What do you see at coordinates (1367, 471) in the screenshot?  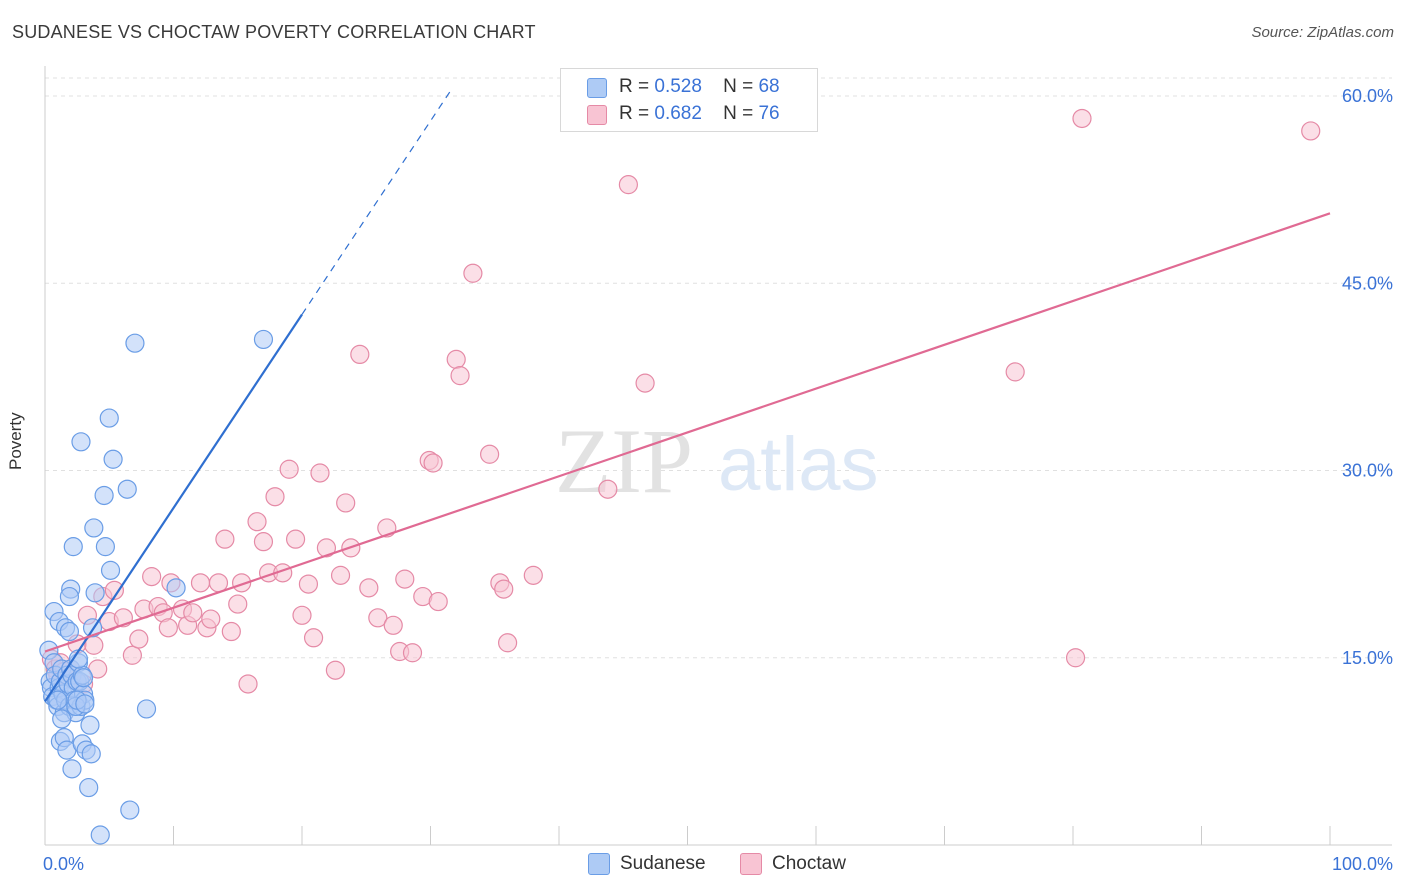 I see `y-tick-label-1: 30.0%` at bounding box center [1367, 471].